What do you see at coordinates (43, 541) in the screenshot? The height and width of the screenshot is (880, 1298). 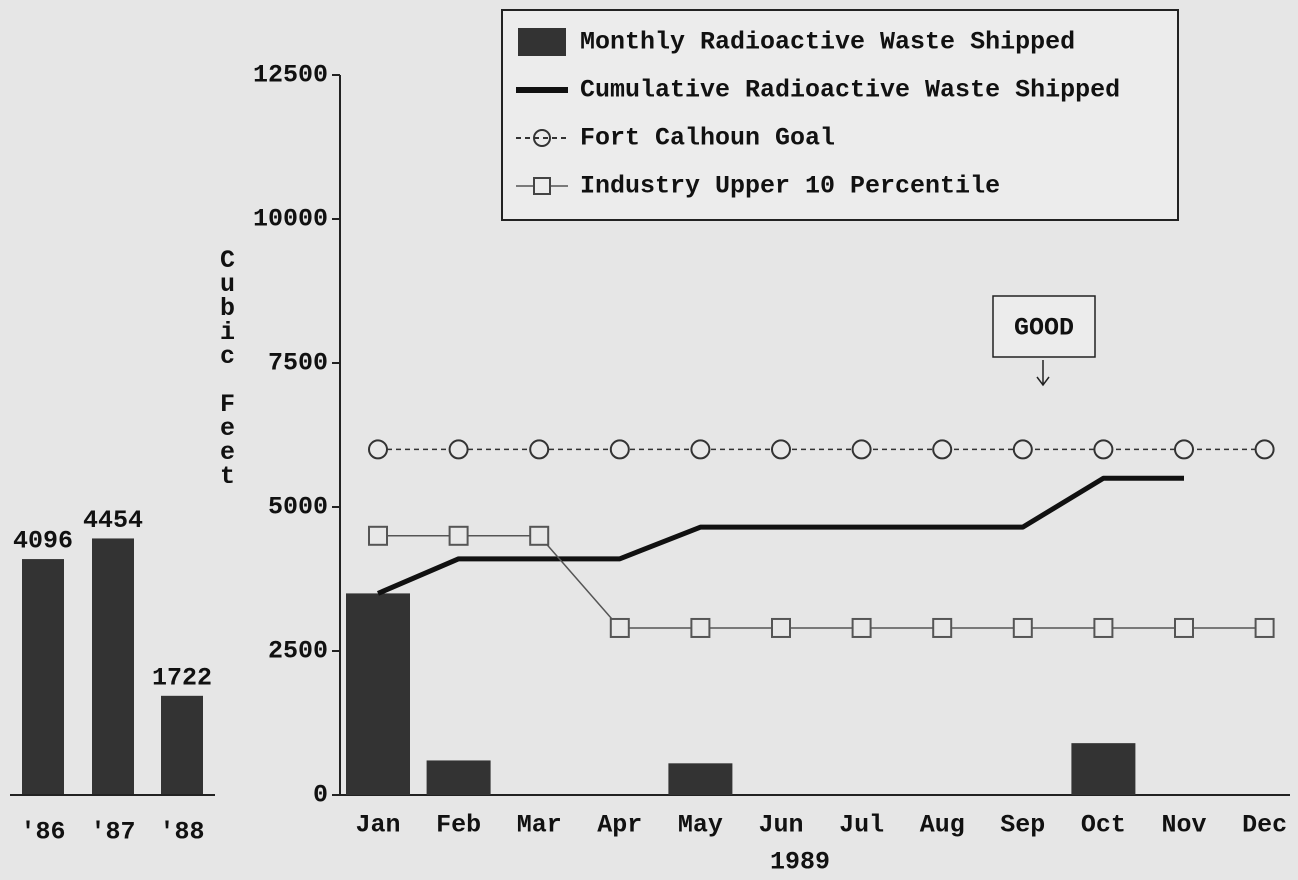 I see `data-label: 4096` at bounding box center [43, 541].